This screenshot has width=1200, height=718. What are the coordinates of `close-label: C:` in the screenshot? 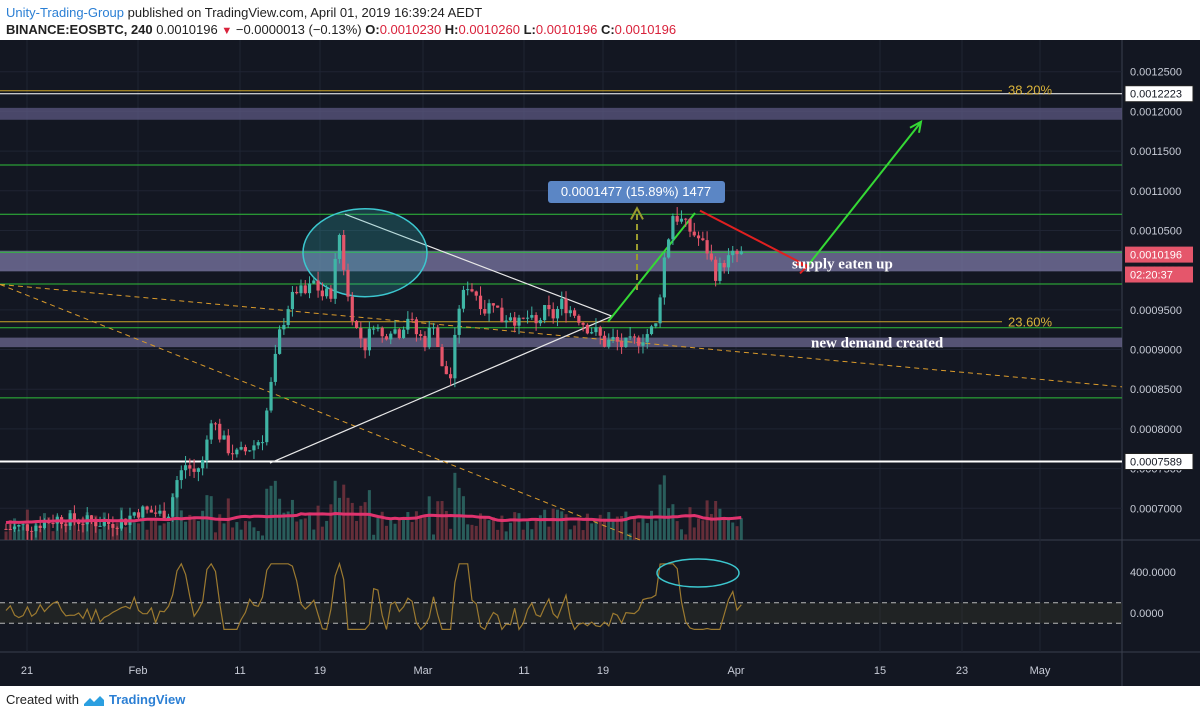 It's located at (607, 29).